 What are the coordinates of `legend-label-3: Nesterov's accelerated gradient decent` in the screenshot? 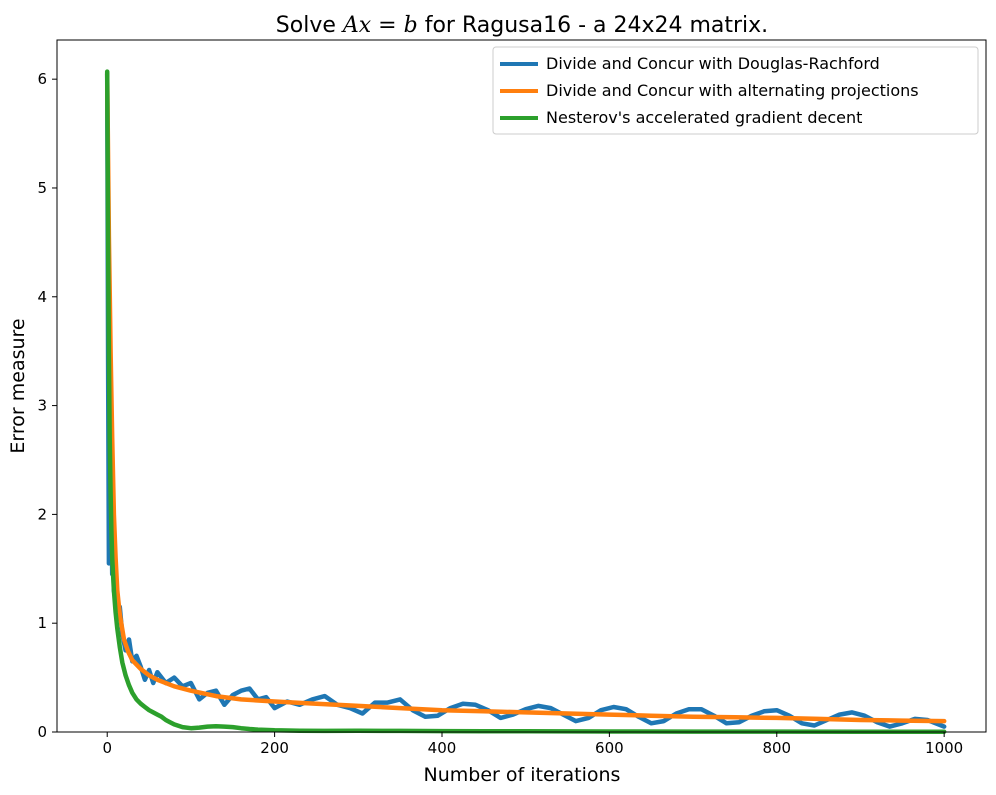 It's located at (704, 117).